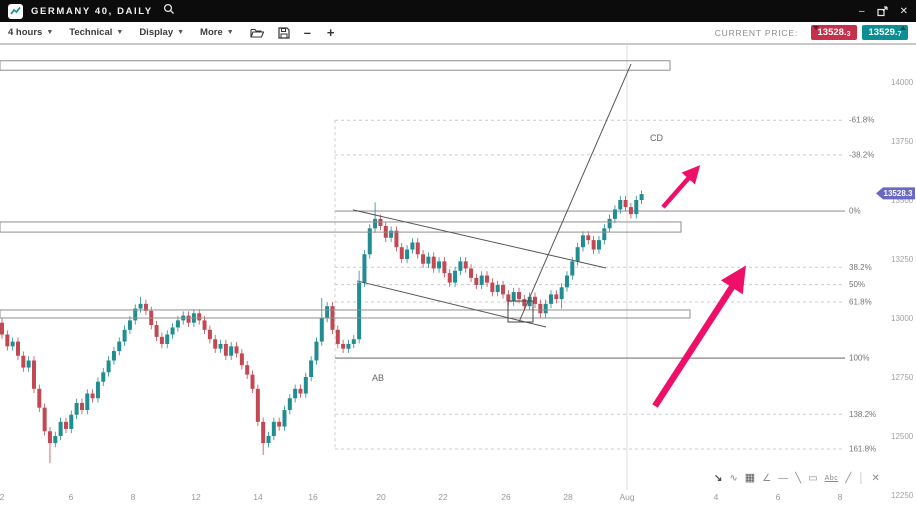  Describe the element at coordinates (875, 478) in the screenshot. I see `delete-tool: ✕` at that location.